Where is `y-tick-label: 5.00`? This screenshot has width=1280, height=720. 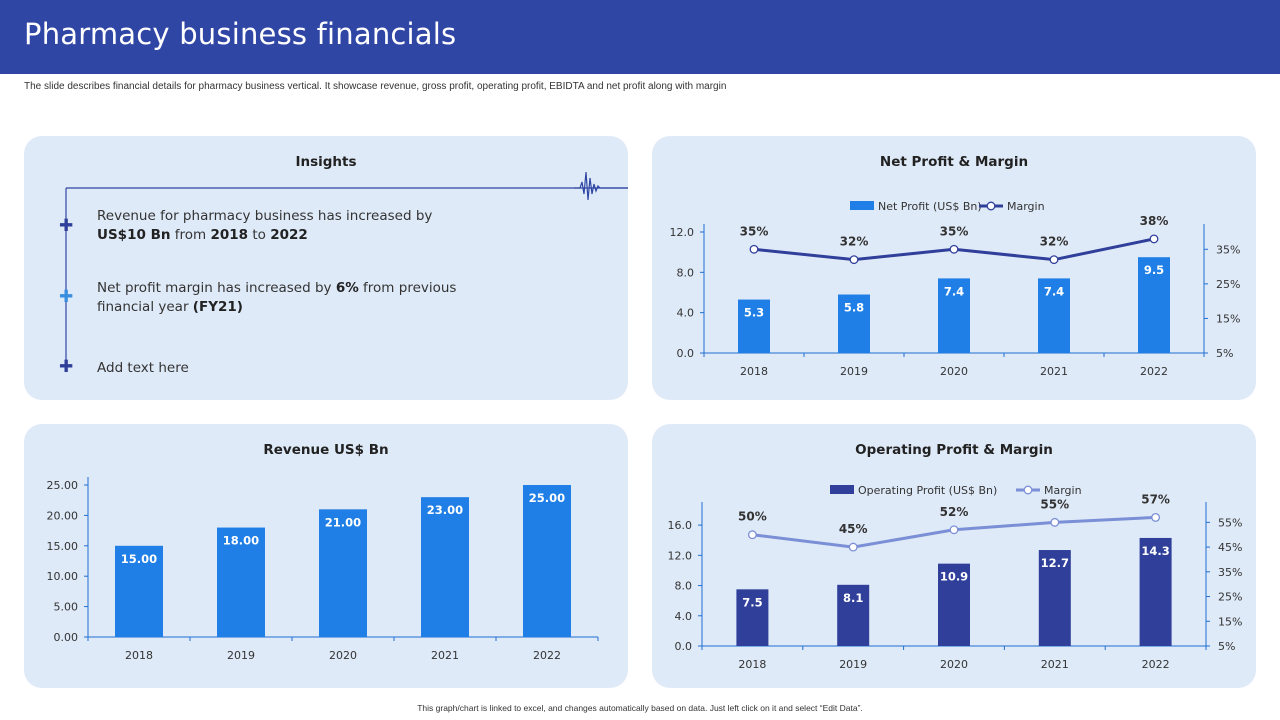 y-tick-label: 5.00 is located at coordinates (66, 607).